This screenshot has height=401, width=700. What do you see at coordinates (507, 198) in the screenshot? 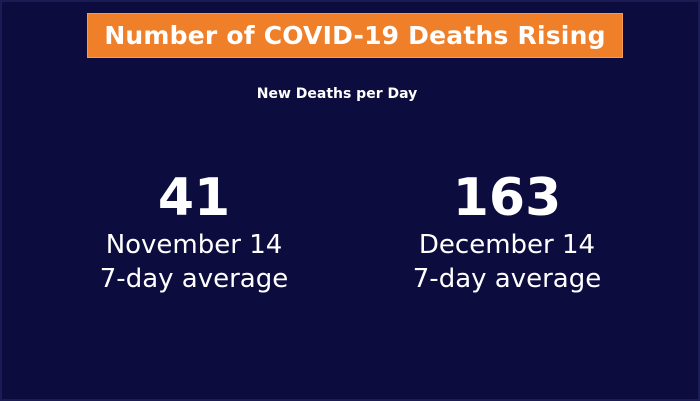
I see `stat-value: 163` at bounding box center [507, 198].